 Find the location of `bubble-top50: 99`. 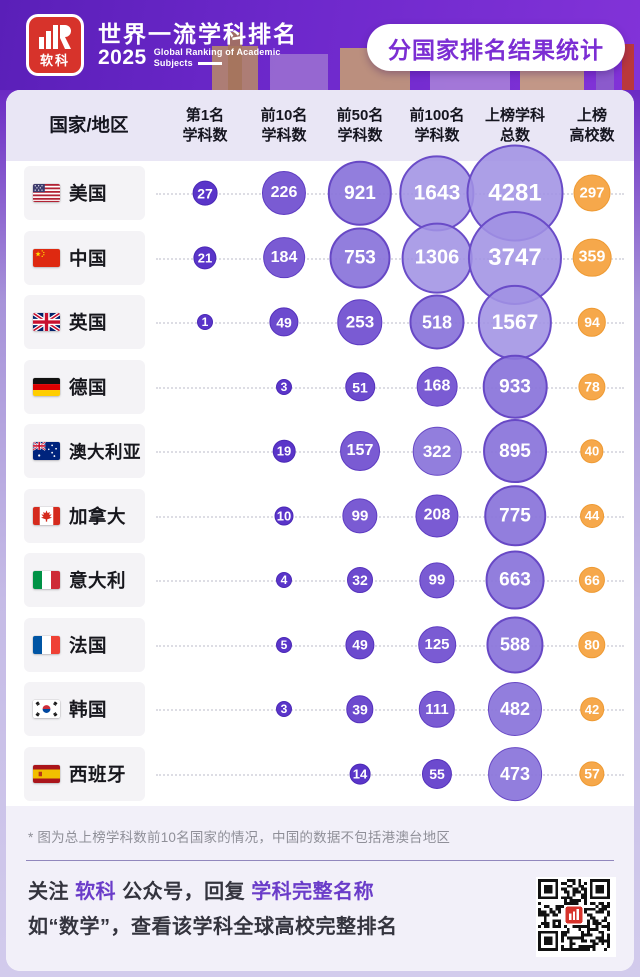

bubble-top50: 99 is located at coordinates (360, 516).